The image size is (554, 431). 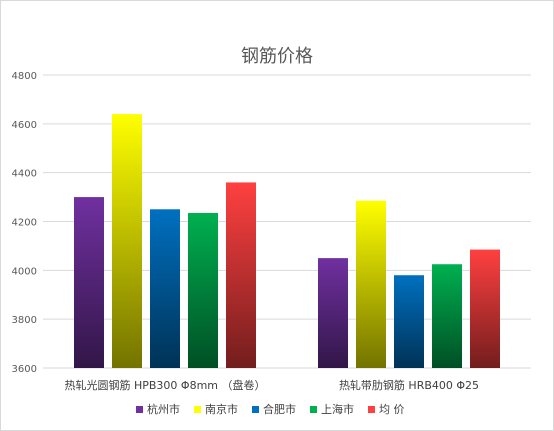 I want to click on y-tick-label: 4400, so click(x=24, y=174).